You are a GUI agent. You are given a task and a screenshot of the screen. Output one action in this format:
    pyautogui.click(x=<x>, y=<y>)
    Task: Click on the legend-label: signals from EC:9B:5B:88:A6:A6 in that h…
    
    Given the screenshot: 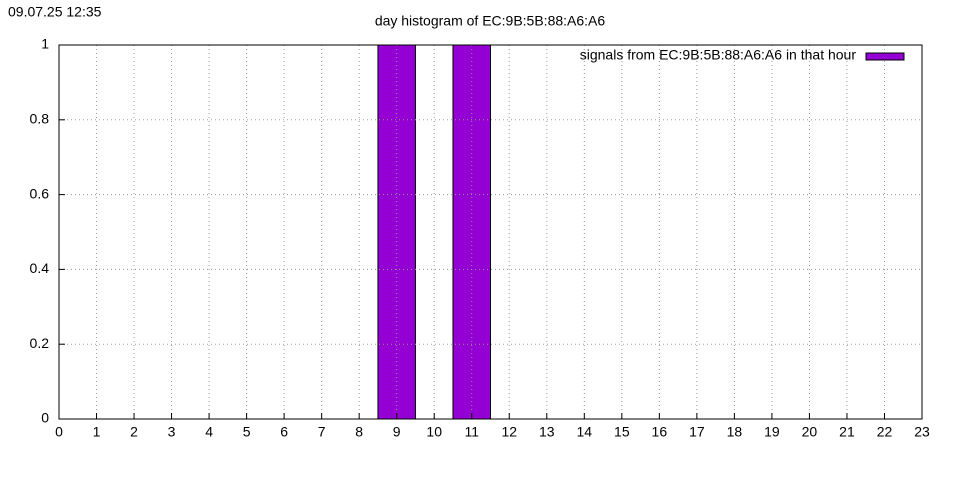 What is the action you would take?
    pyautogui.click(x=718, y=55)
    